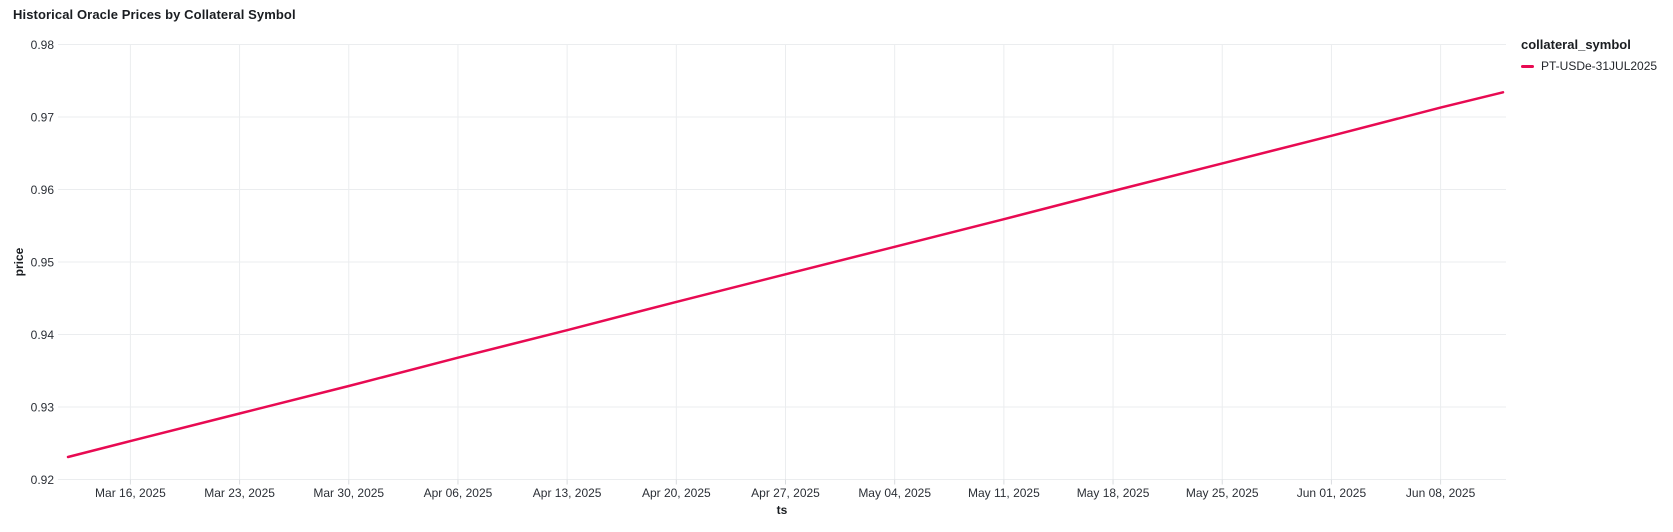 This screenshot has height=532, width=1673. What do you see at coordinates (43, 335) in the screenshot?
I see `y-tick-label: 0.94` at bounding box center [43, 335].